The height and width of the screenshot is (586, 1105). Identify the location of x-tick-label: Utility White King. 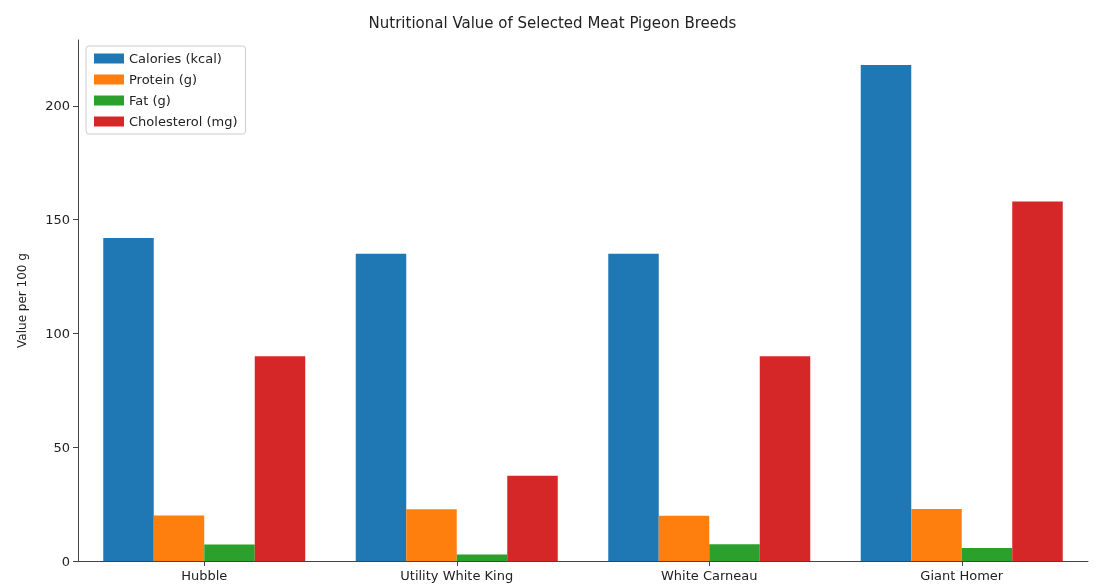
(457, 575).